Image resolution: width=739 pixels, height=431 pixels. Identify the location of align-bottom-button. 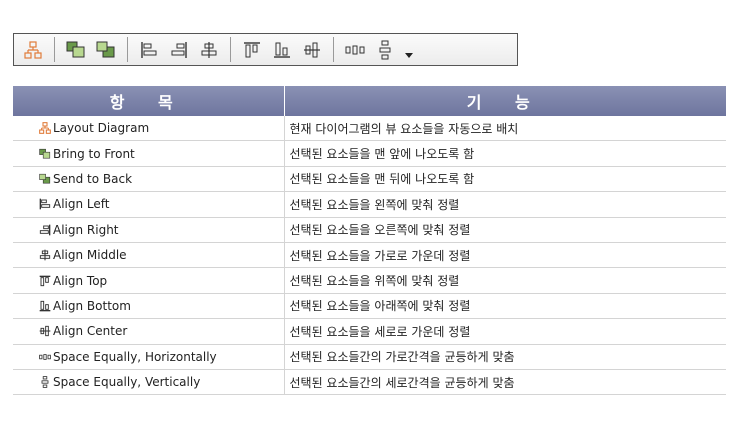
(282, 49).